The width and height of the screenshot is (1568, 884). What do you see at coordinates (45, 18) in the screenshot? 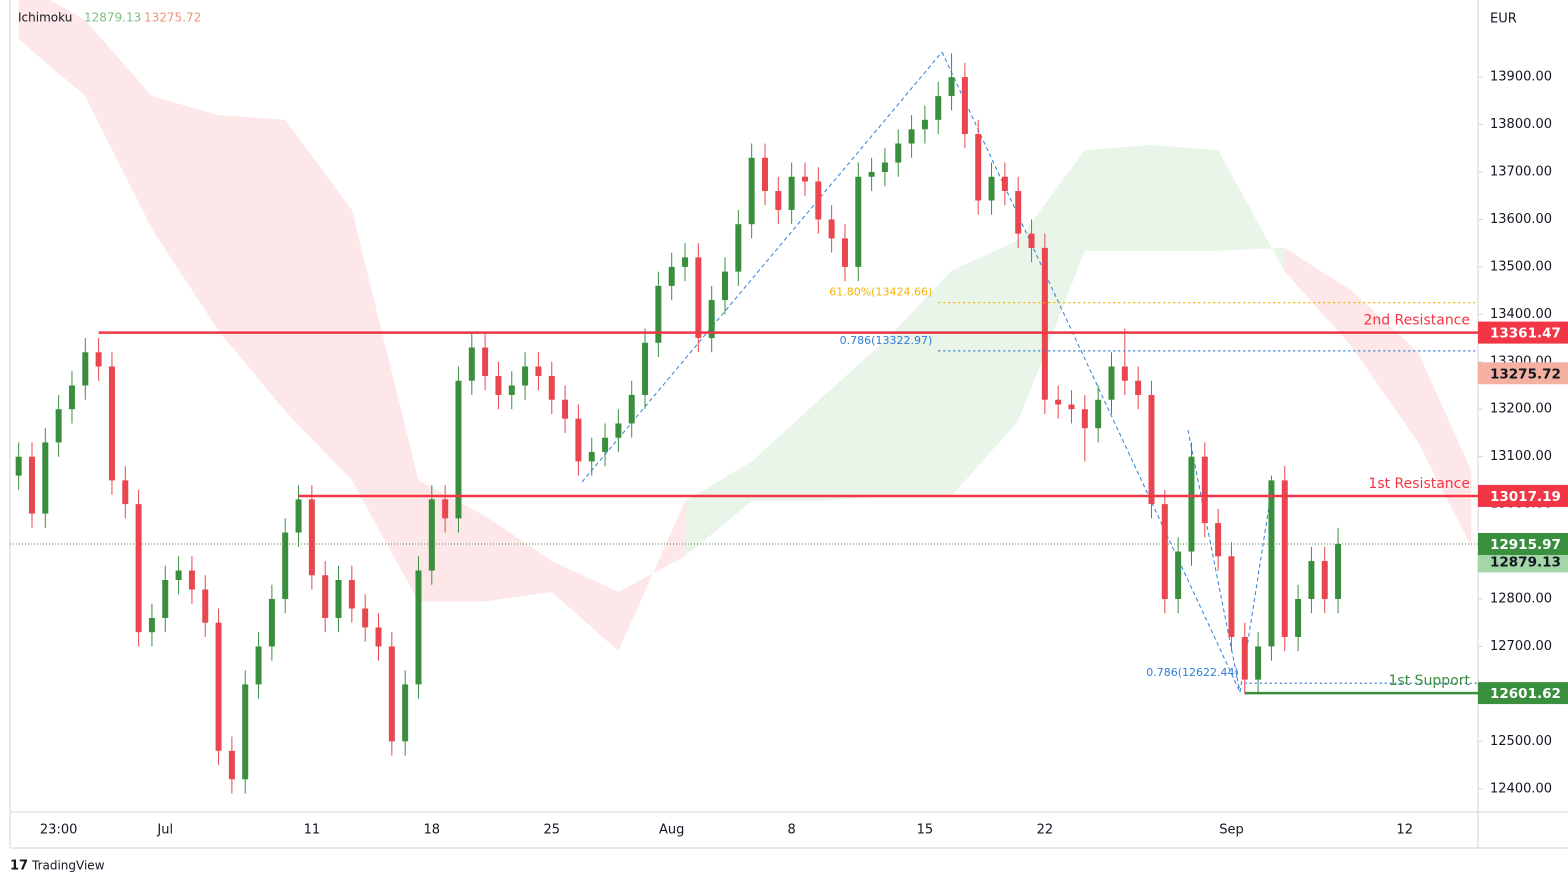
I see `indicator-name: Ichimoku` at bounding box center [45, 18].